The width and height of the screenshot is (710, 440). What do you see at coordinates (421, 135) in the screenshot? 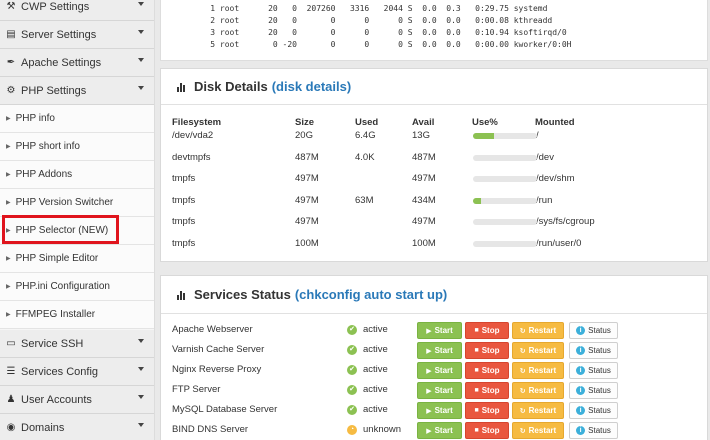
I see `avail-cell: 13G` at bounding box center [421, 135].